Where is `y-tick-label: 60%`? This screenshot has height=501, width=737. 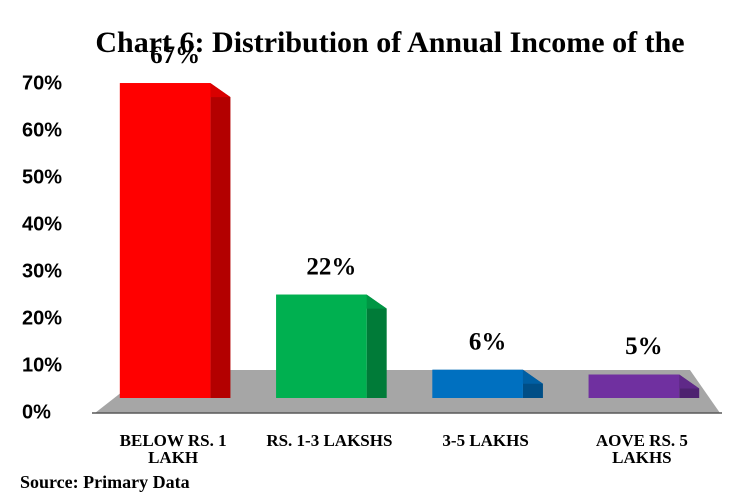 y-tick-label: 60% is located at coordinates (42, 130).